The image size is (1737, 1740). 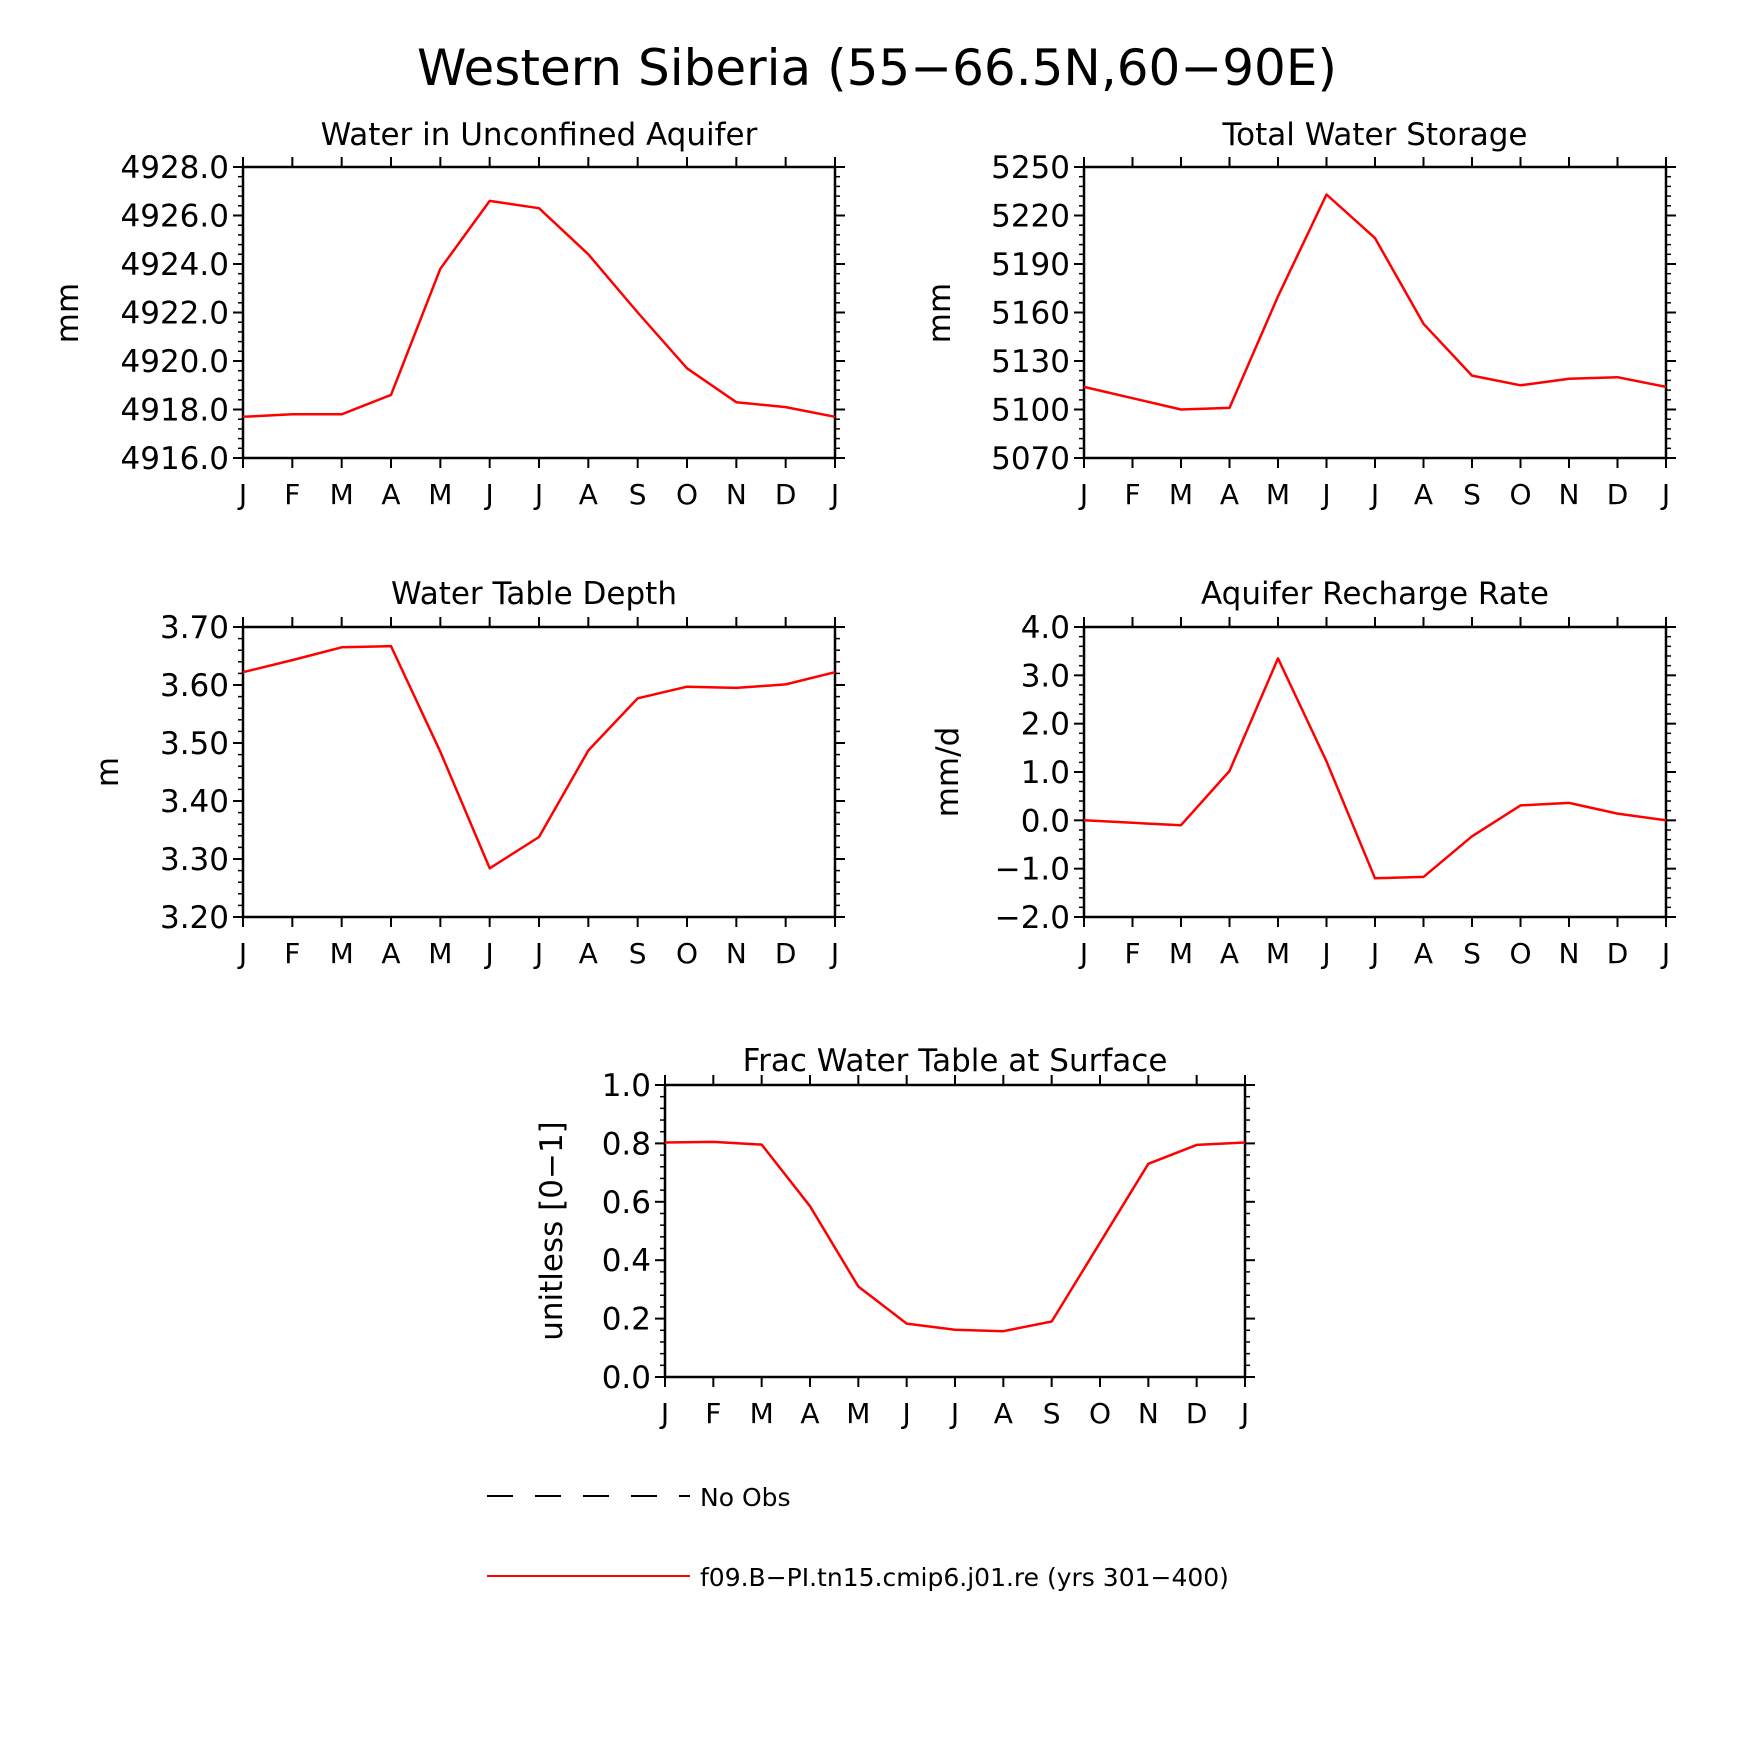 I want to click on y-tick-label: 0.6, so click(x=626, y=1203).